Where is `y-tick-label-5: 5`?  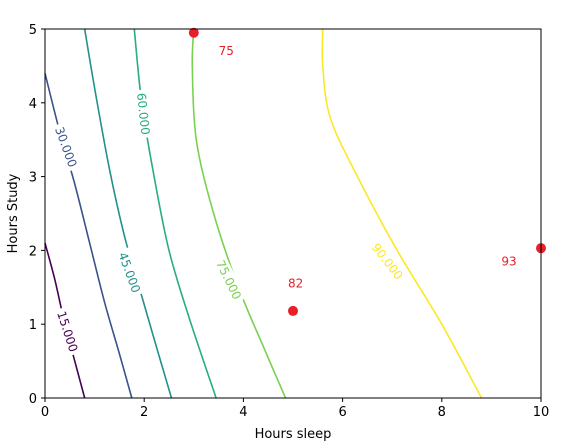 y-tick-label-5: 5 is located at coordinates (33, 30).